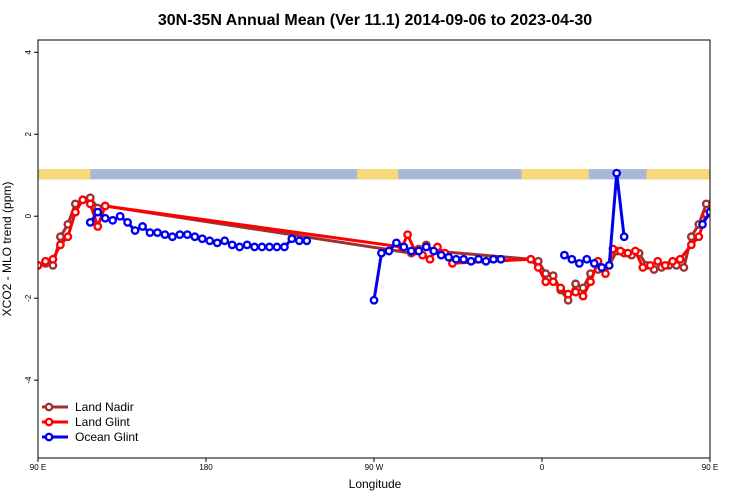 This screenshot has height=500, width=750. I want to click on y-tick-label: 4, so click(28, 52).